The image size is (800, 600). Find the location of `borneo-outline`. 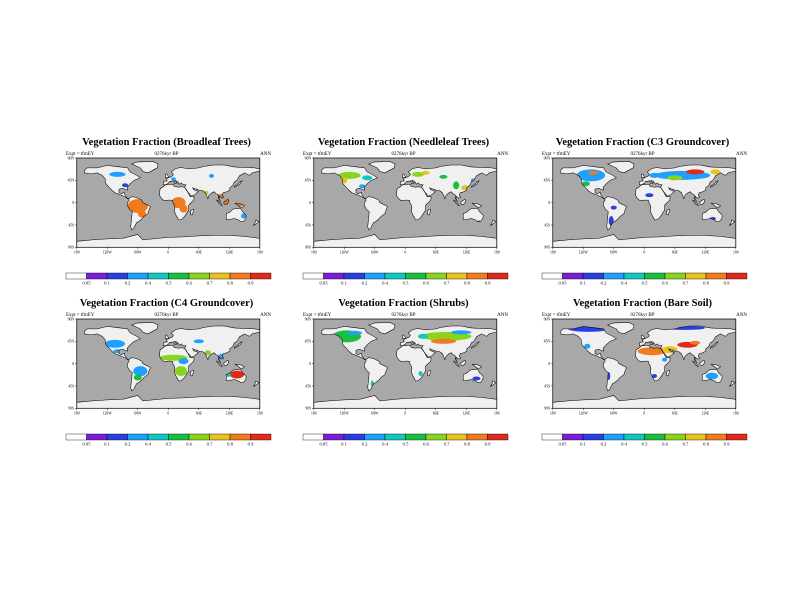

borneo-outline is located at coordinates (226, 201).